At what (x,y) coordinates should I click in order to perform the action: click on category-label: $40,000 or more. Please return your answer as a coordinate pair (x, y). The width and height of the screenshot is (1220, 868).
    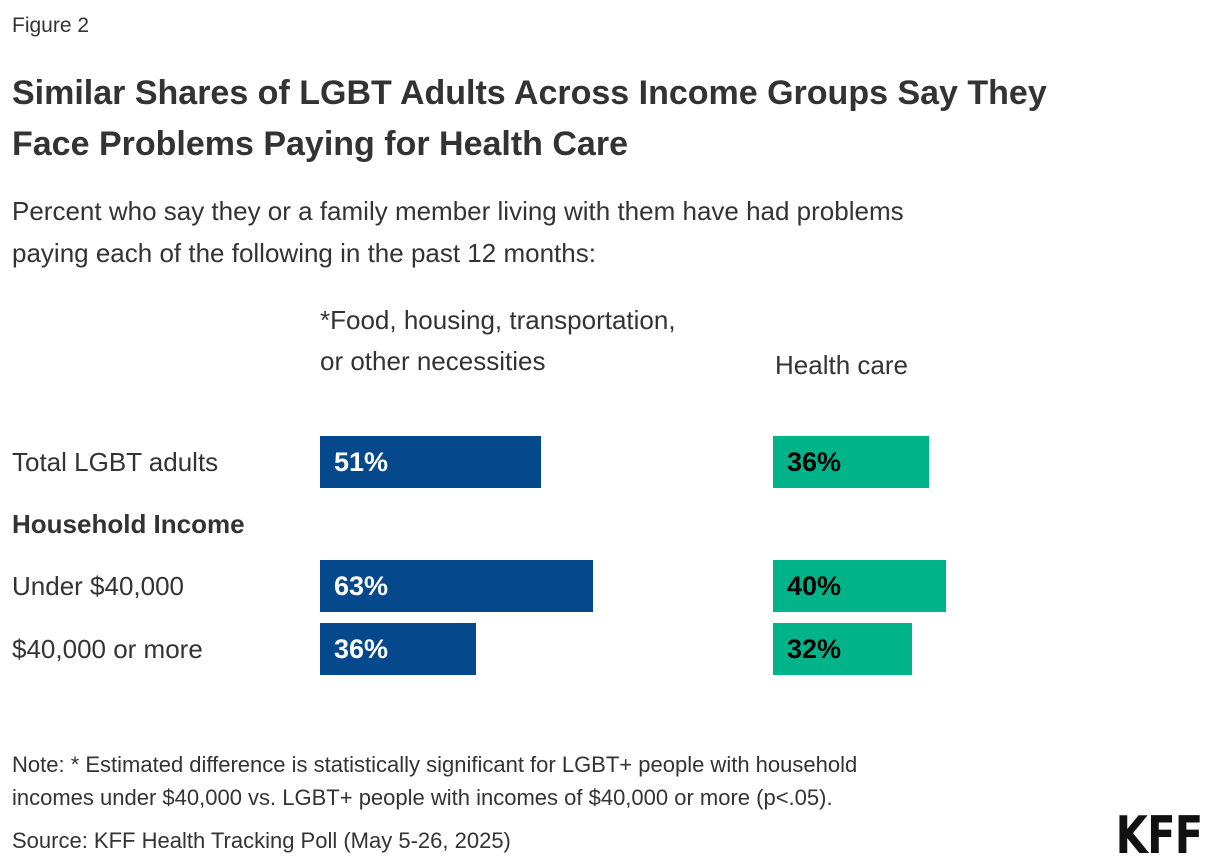
    Looking at the image, I should click on (107, 648).